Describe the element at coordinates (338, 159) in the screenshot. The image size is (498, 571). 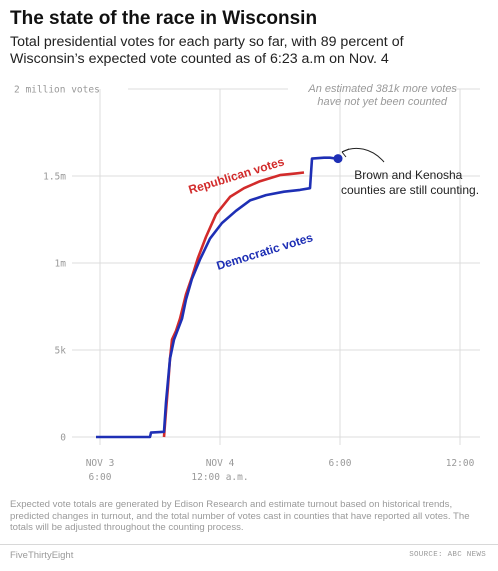
I see `democratic-endpoint-marker` at that location.